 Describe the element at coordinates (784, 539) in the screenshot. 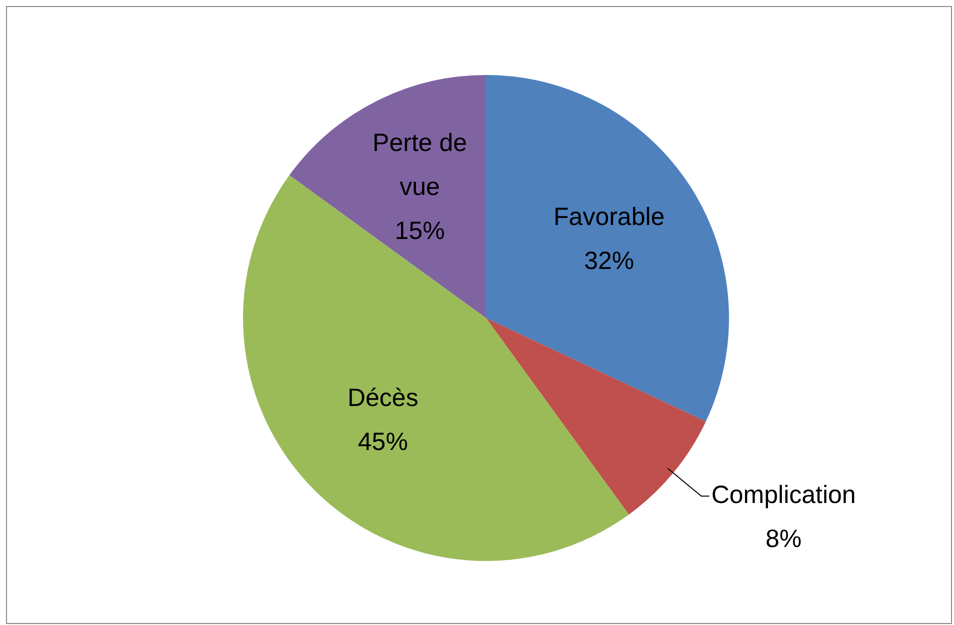

I see `data-label: 8%` at that location.